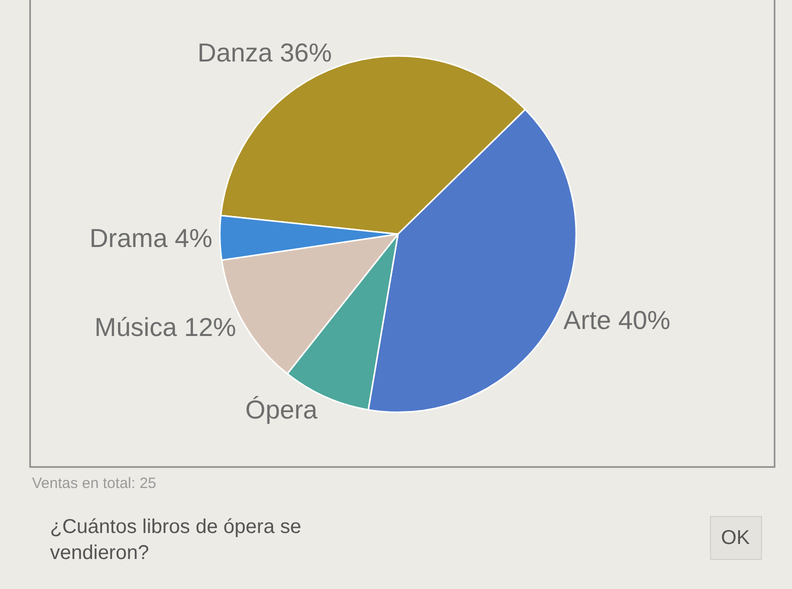  Describe the element at coordinates (616, 319) in the screenshot. I see `slice-label: Arte 40%` at that location.